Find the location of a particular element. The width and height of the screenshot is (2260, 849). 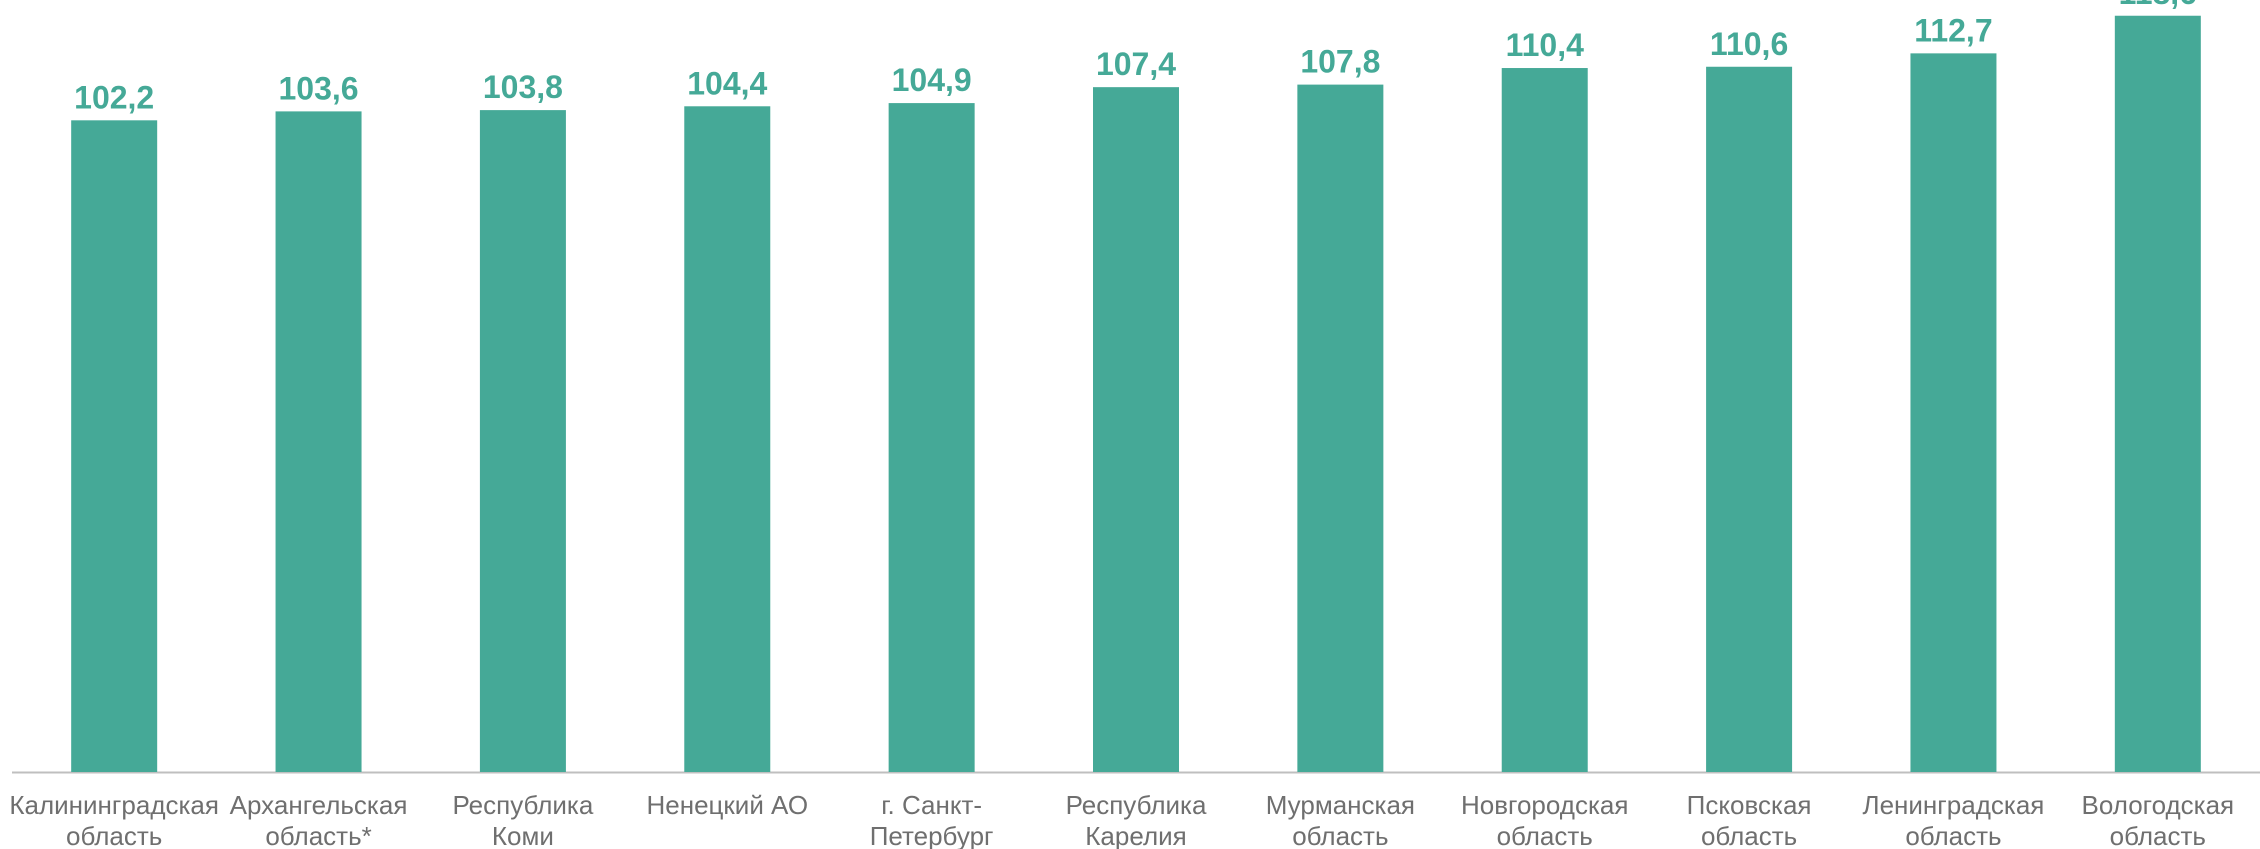

category-label: Псковская область is located at coordinates (1749, 819).